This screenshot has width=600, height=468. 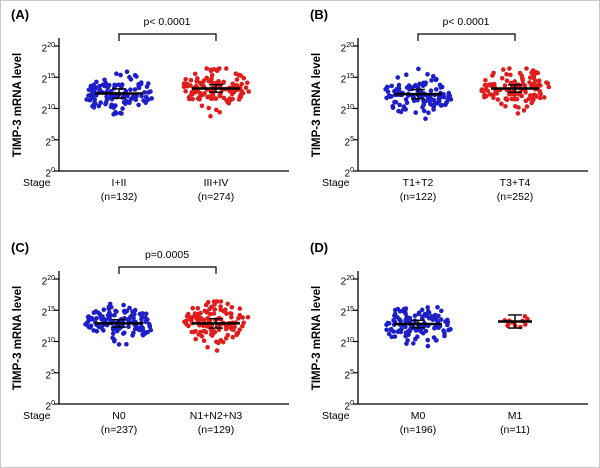 I want to click on significance-bracket, so click(x=466, y=37).